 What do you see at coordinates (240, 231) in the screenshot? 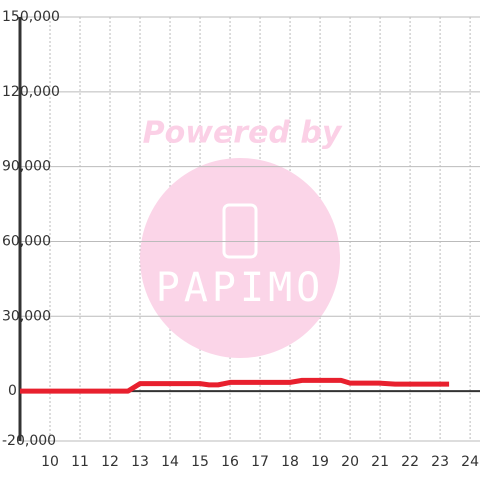
I see `watermark-phone` at bounding box center [240, 231].